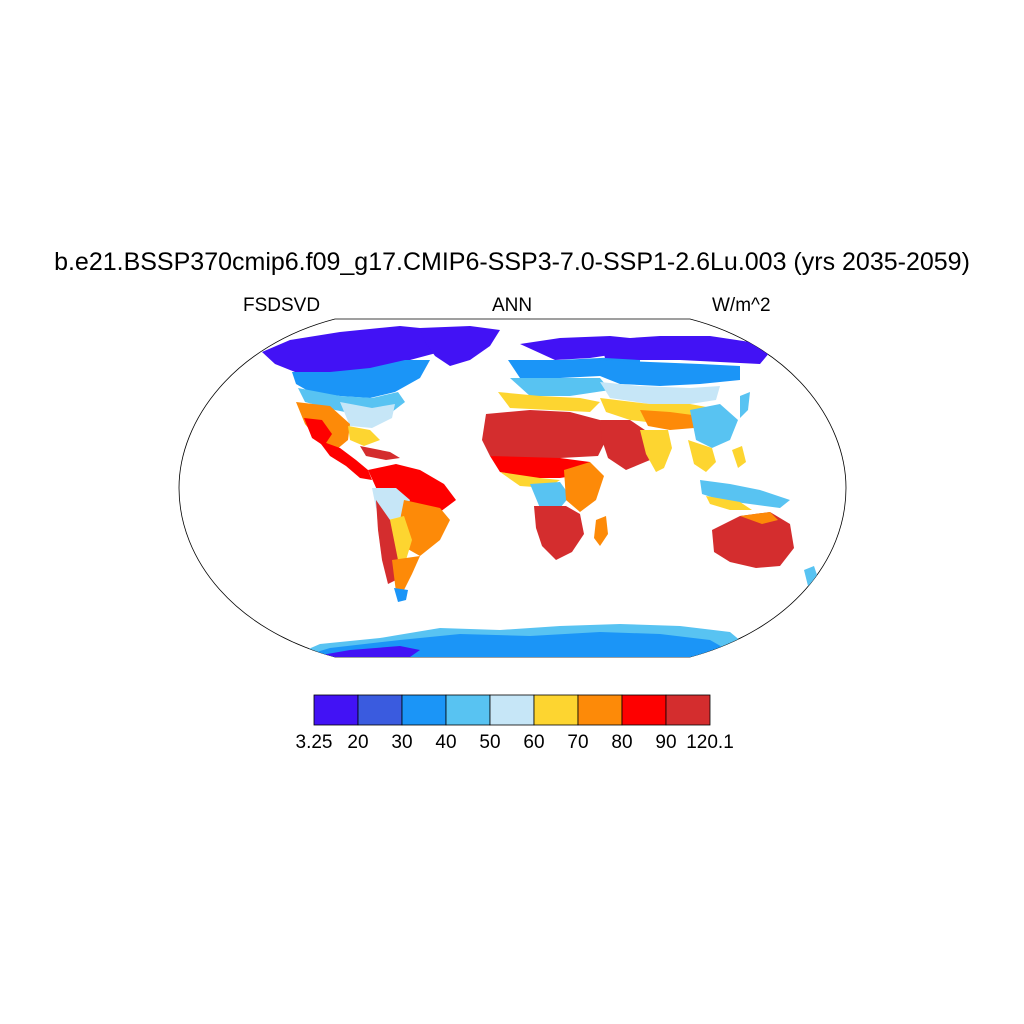  I want to click on variable-label: FSDSVD, so click(282, 305).